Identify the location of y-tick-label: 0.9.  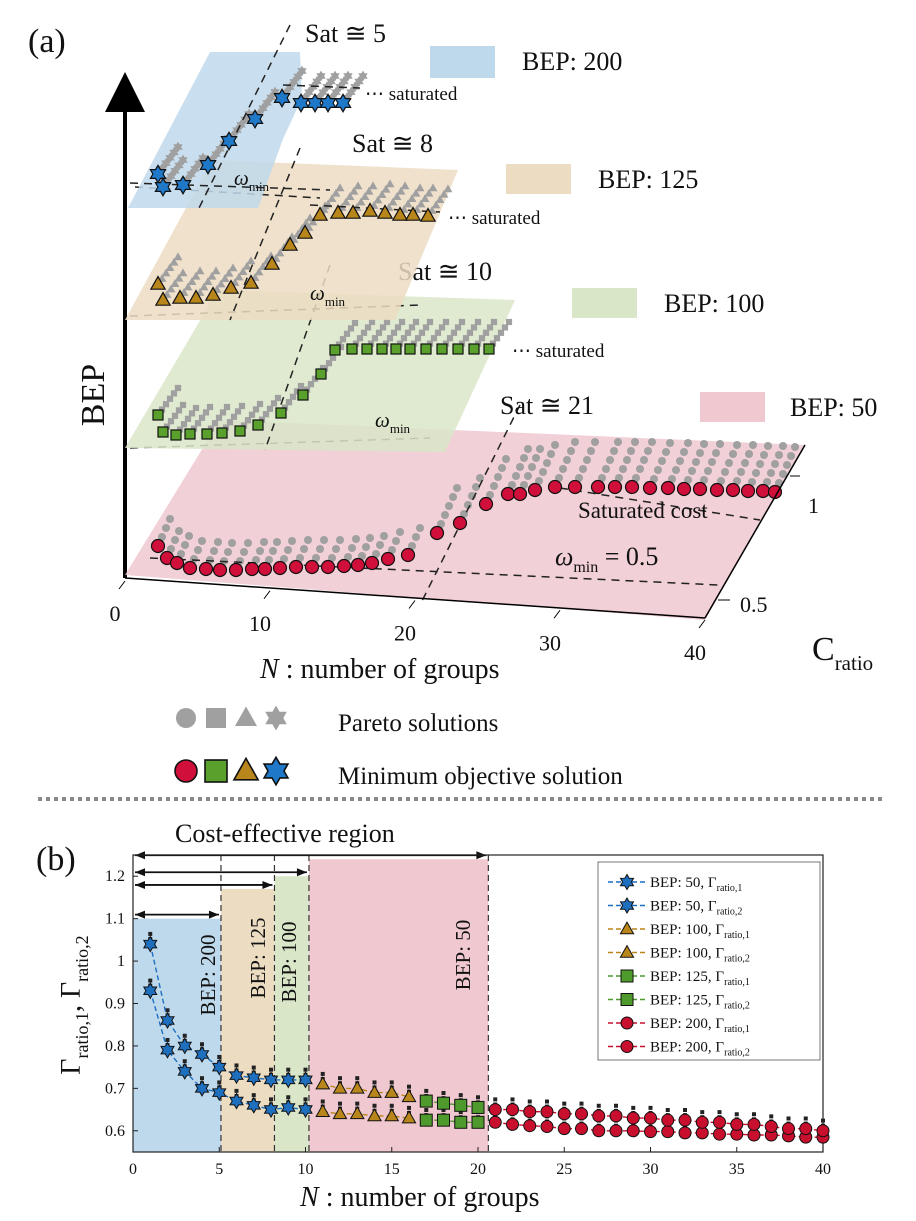
(115, 1004).